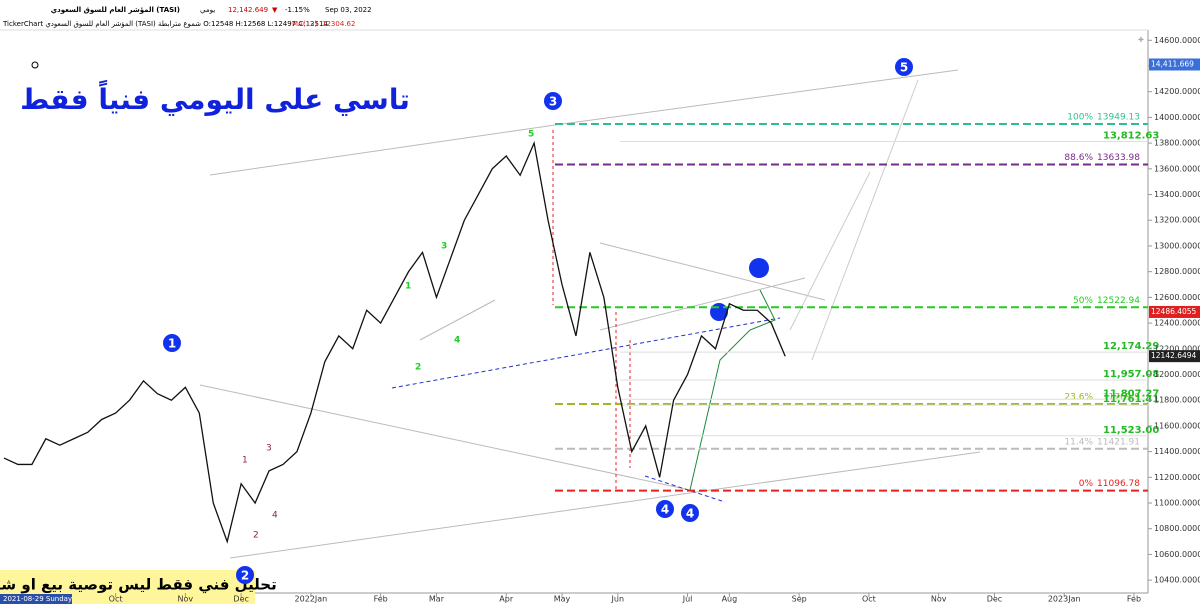 The image size is (1200, 604). What do you see at coordinates (1177, 503) in the screenshot?
I see `y-tick-label: 11000.0000` at bounding box center [1177, 503].